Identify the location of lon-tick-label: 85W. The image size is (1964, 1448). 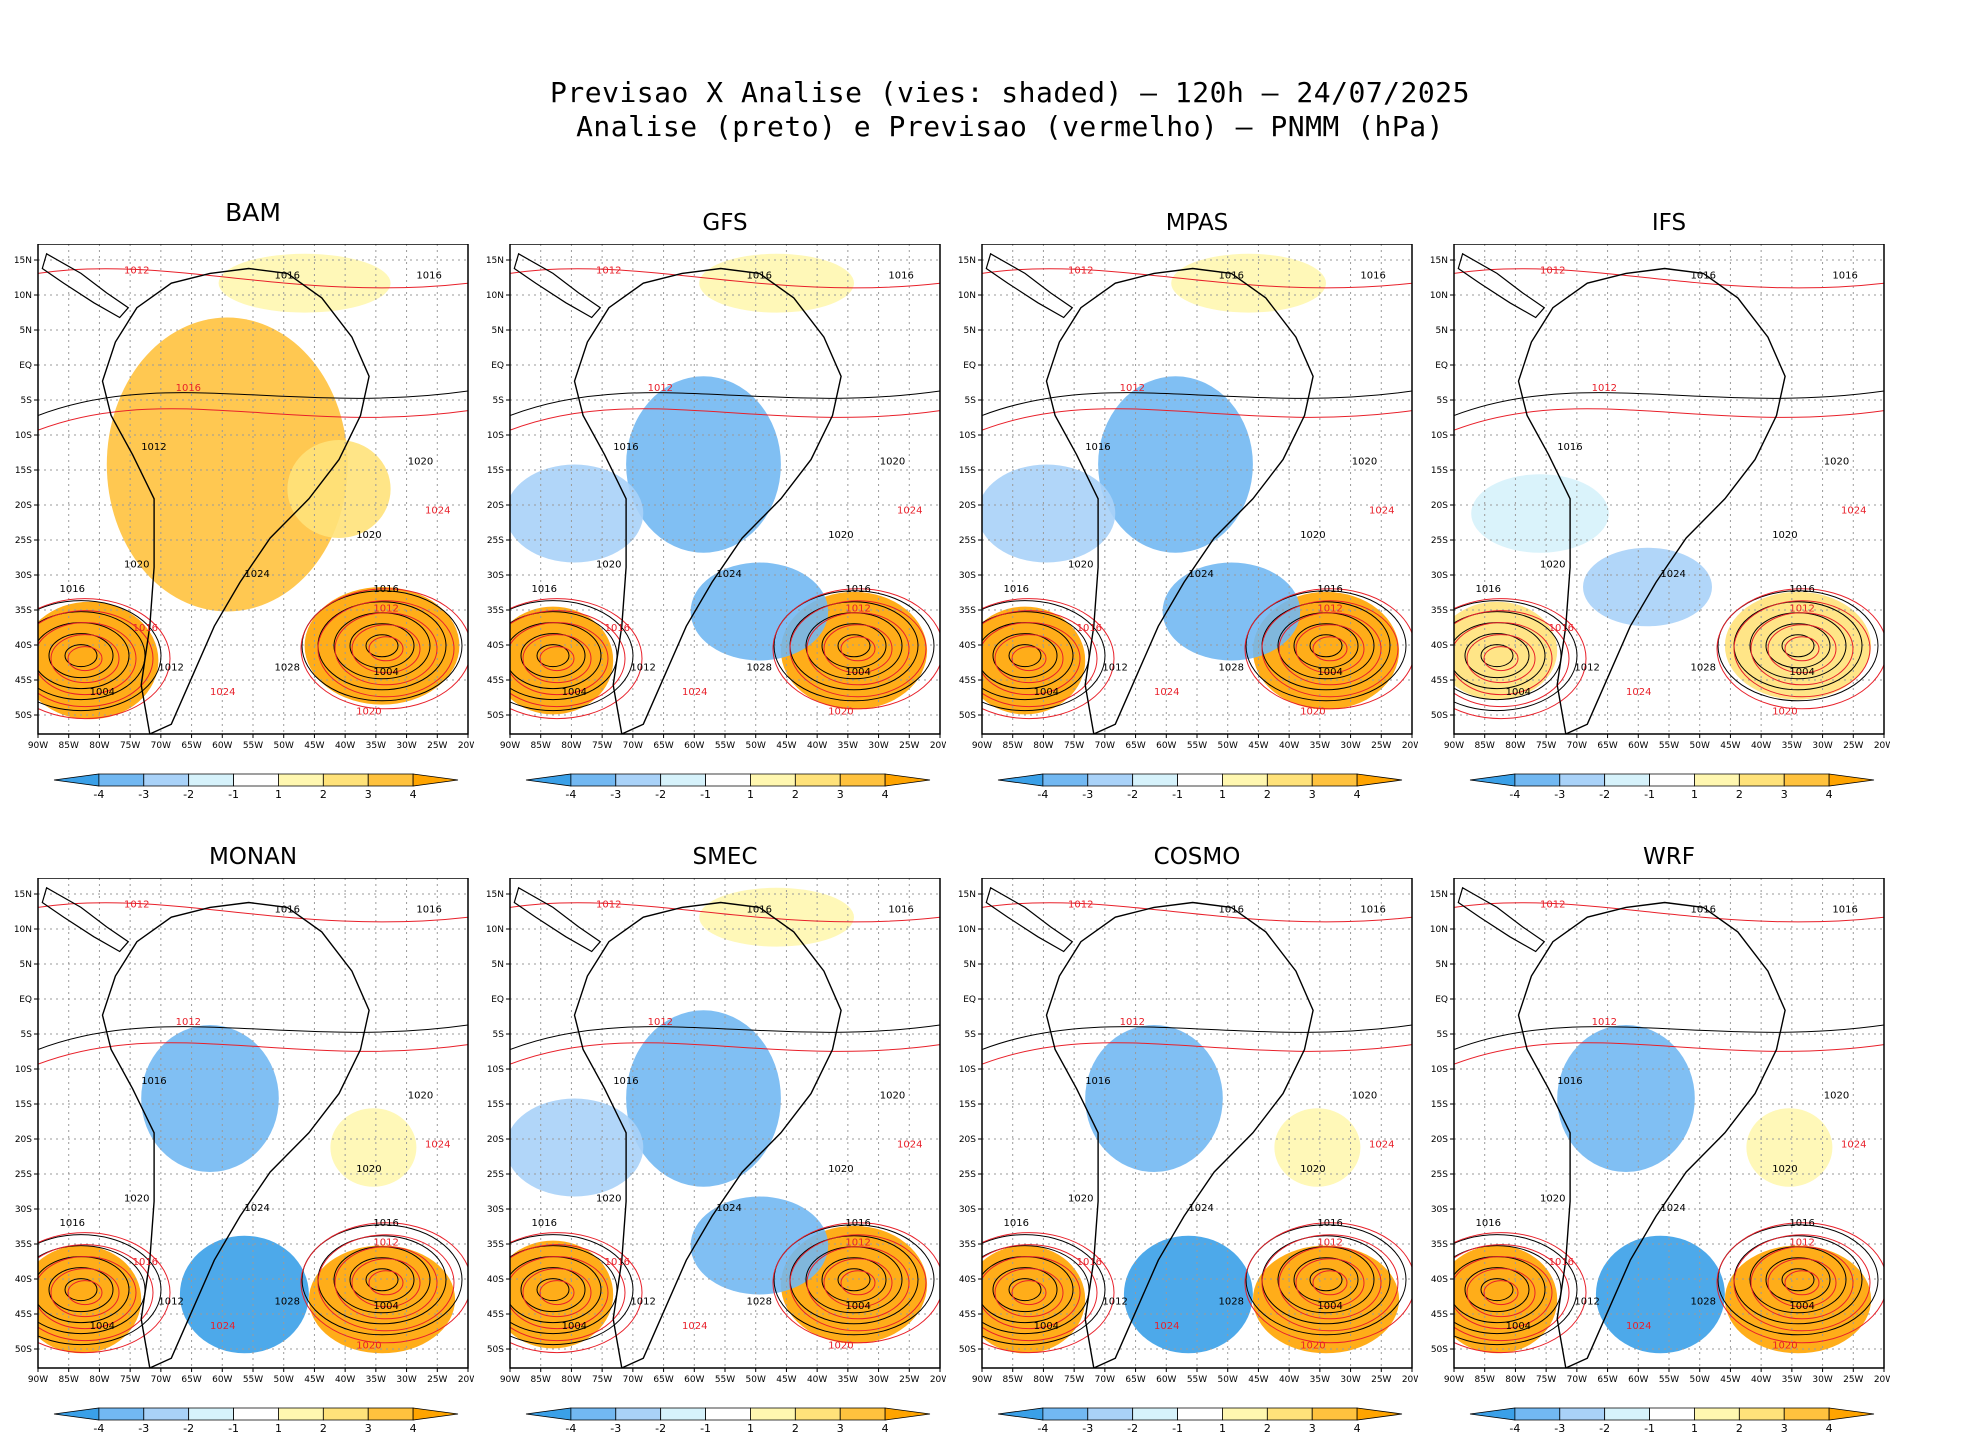
(1485, 1380).